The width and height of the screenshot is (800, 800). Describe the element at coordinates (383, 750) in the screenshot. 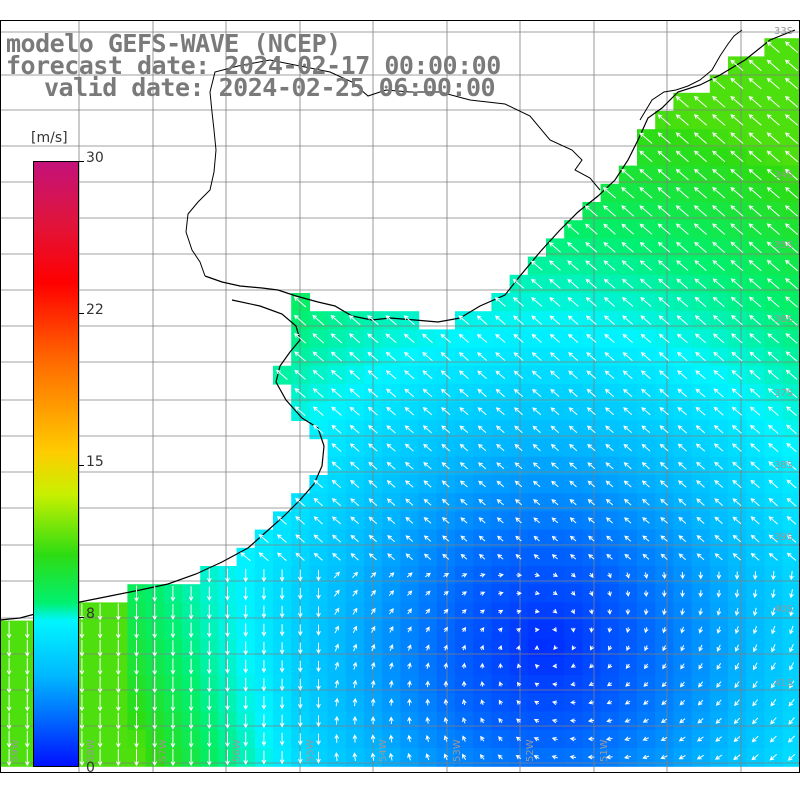

I see `longitude-label: 54W` at that location.